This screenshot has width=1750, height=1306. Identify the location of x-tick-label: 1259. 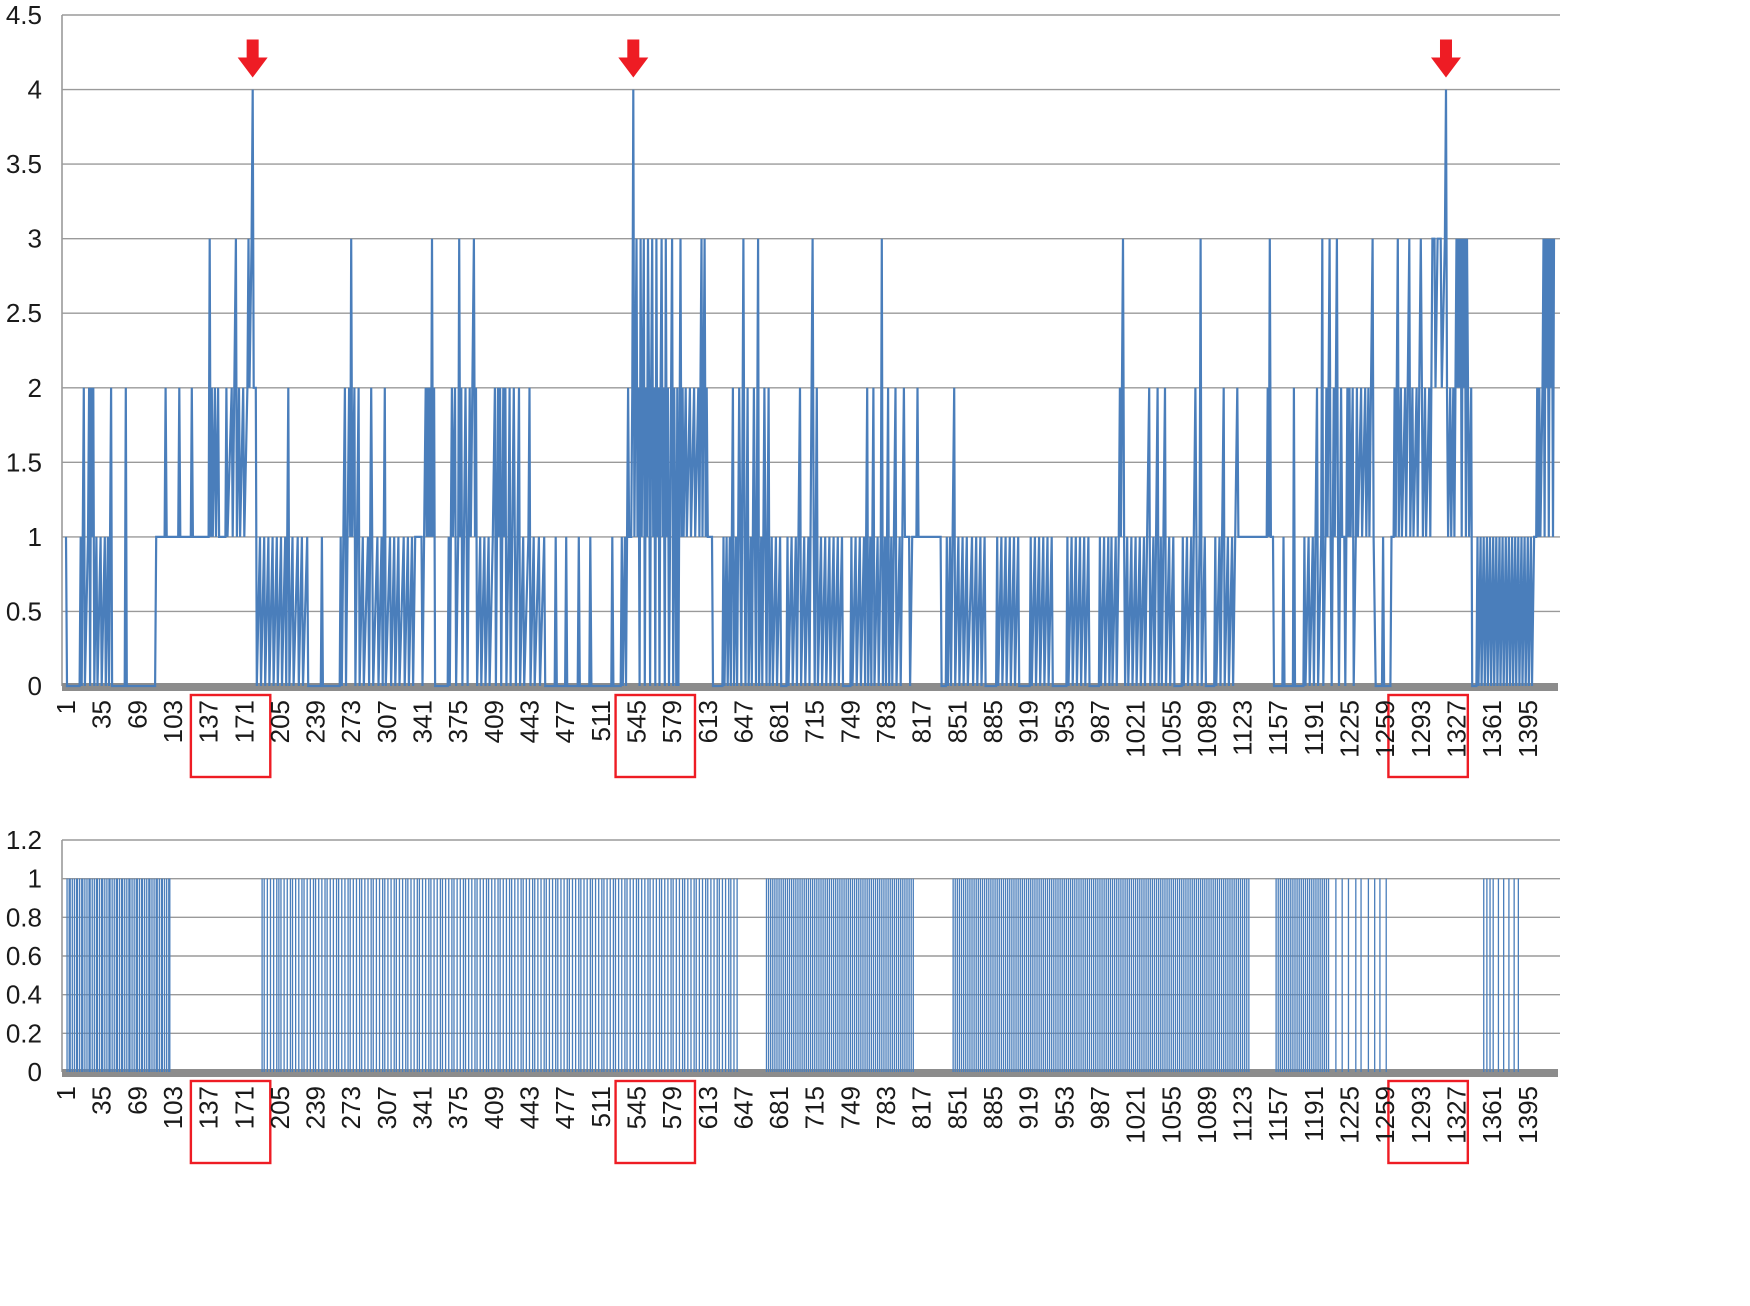
(1385, 729).